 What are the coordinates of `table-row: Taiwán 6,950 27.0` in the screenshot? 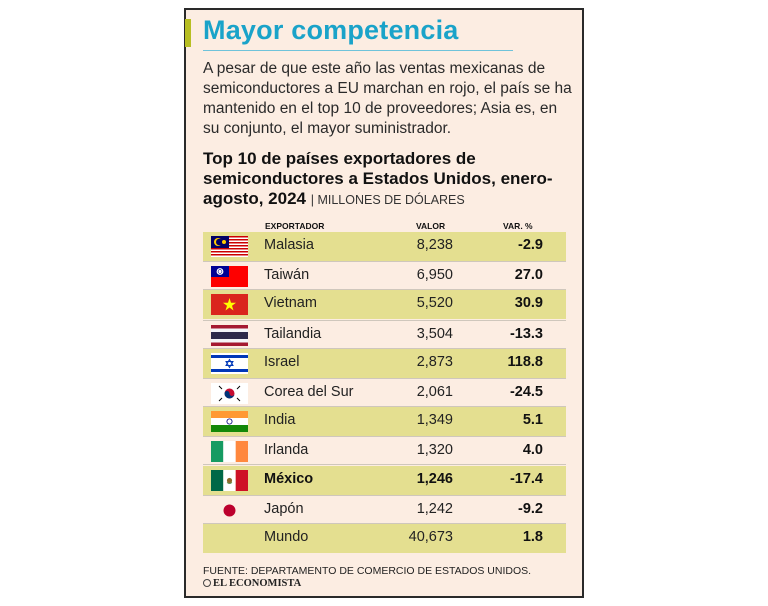 It's located at (384, 276).